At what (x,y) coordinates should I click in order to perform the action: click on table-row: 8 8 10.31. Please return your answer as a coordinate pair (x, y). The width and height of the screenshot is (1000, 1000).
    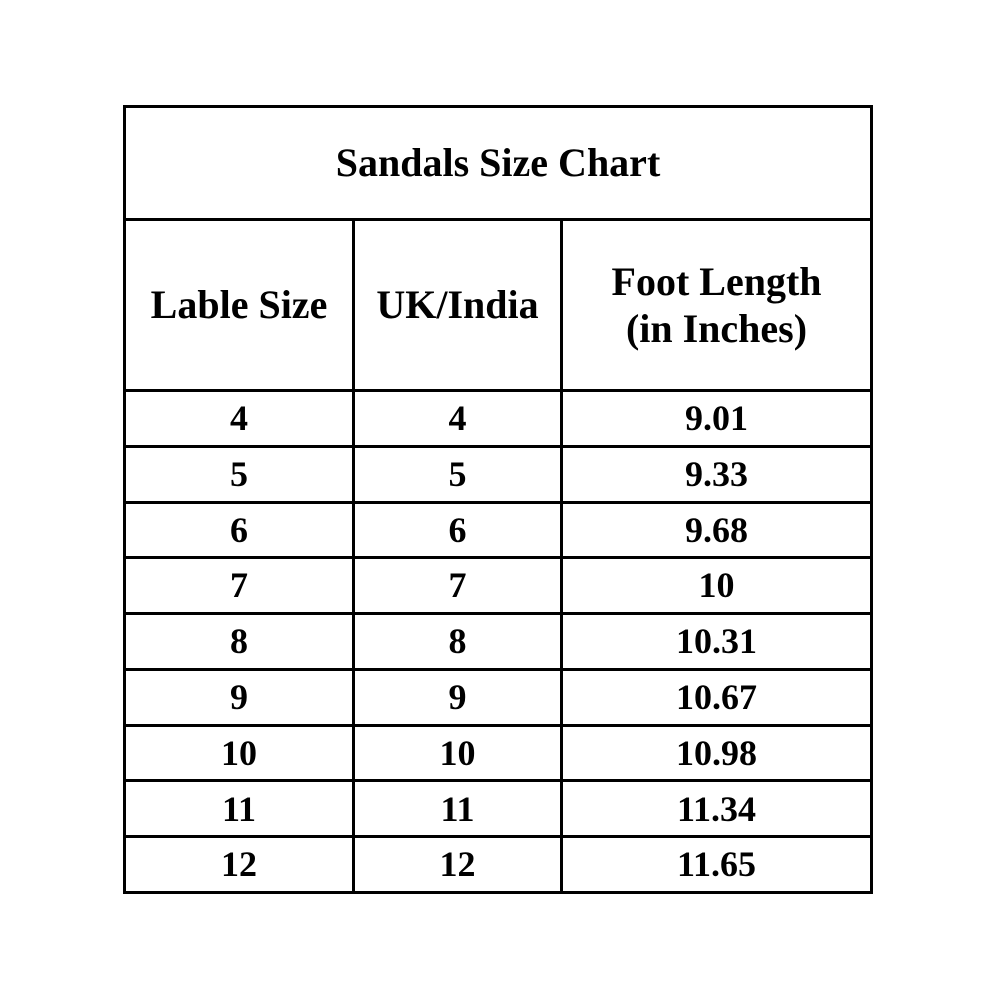
    Looking at the image, I should click on (498, 641).